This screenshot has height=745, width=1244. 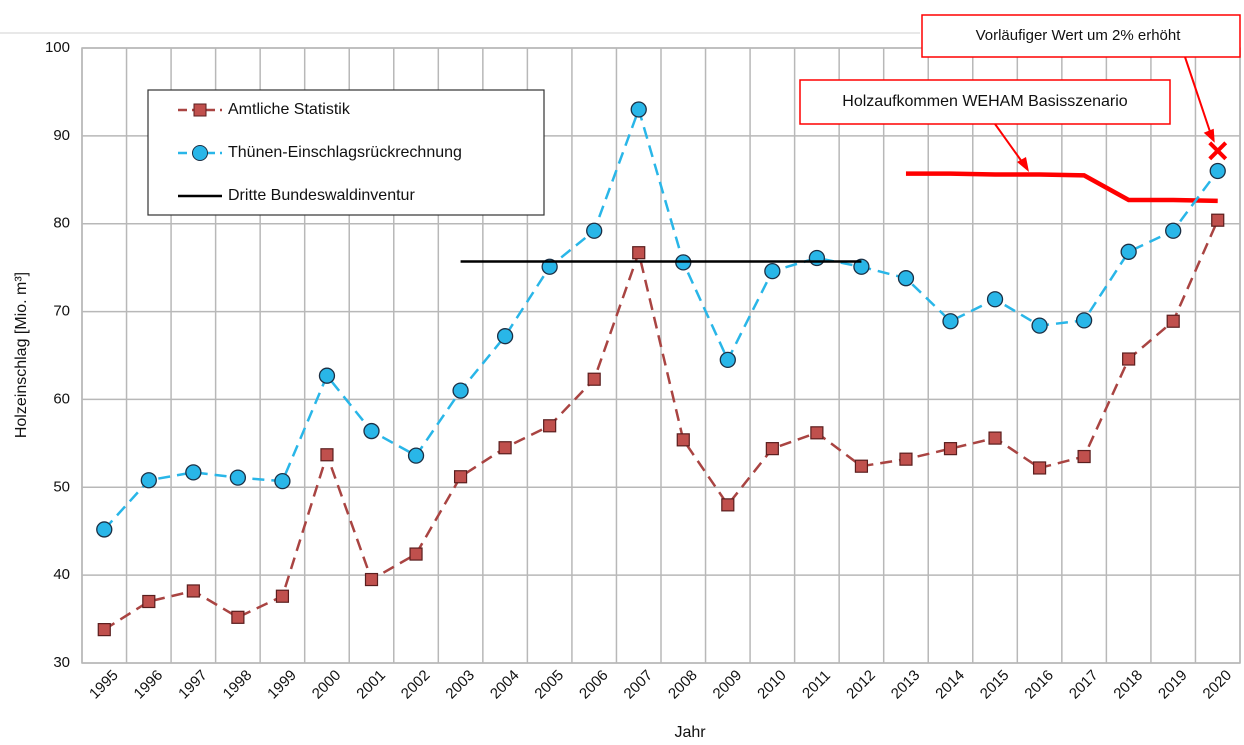 What do you see at coordinates (327, 685) in the screenshot?
I see `x-tick-label: 2000` at bounding box center [327, 685].